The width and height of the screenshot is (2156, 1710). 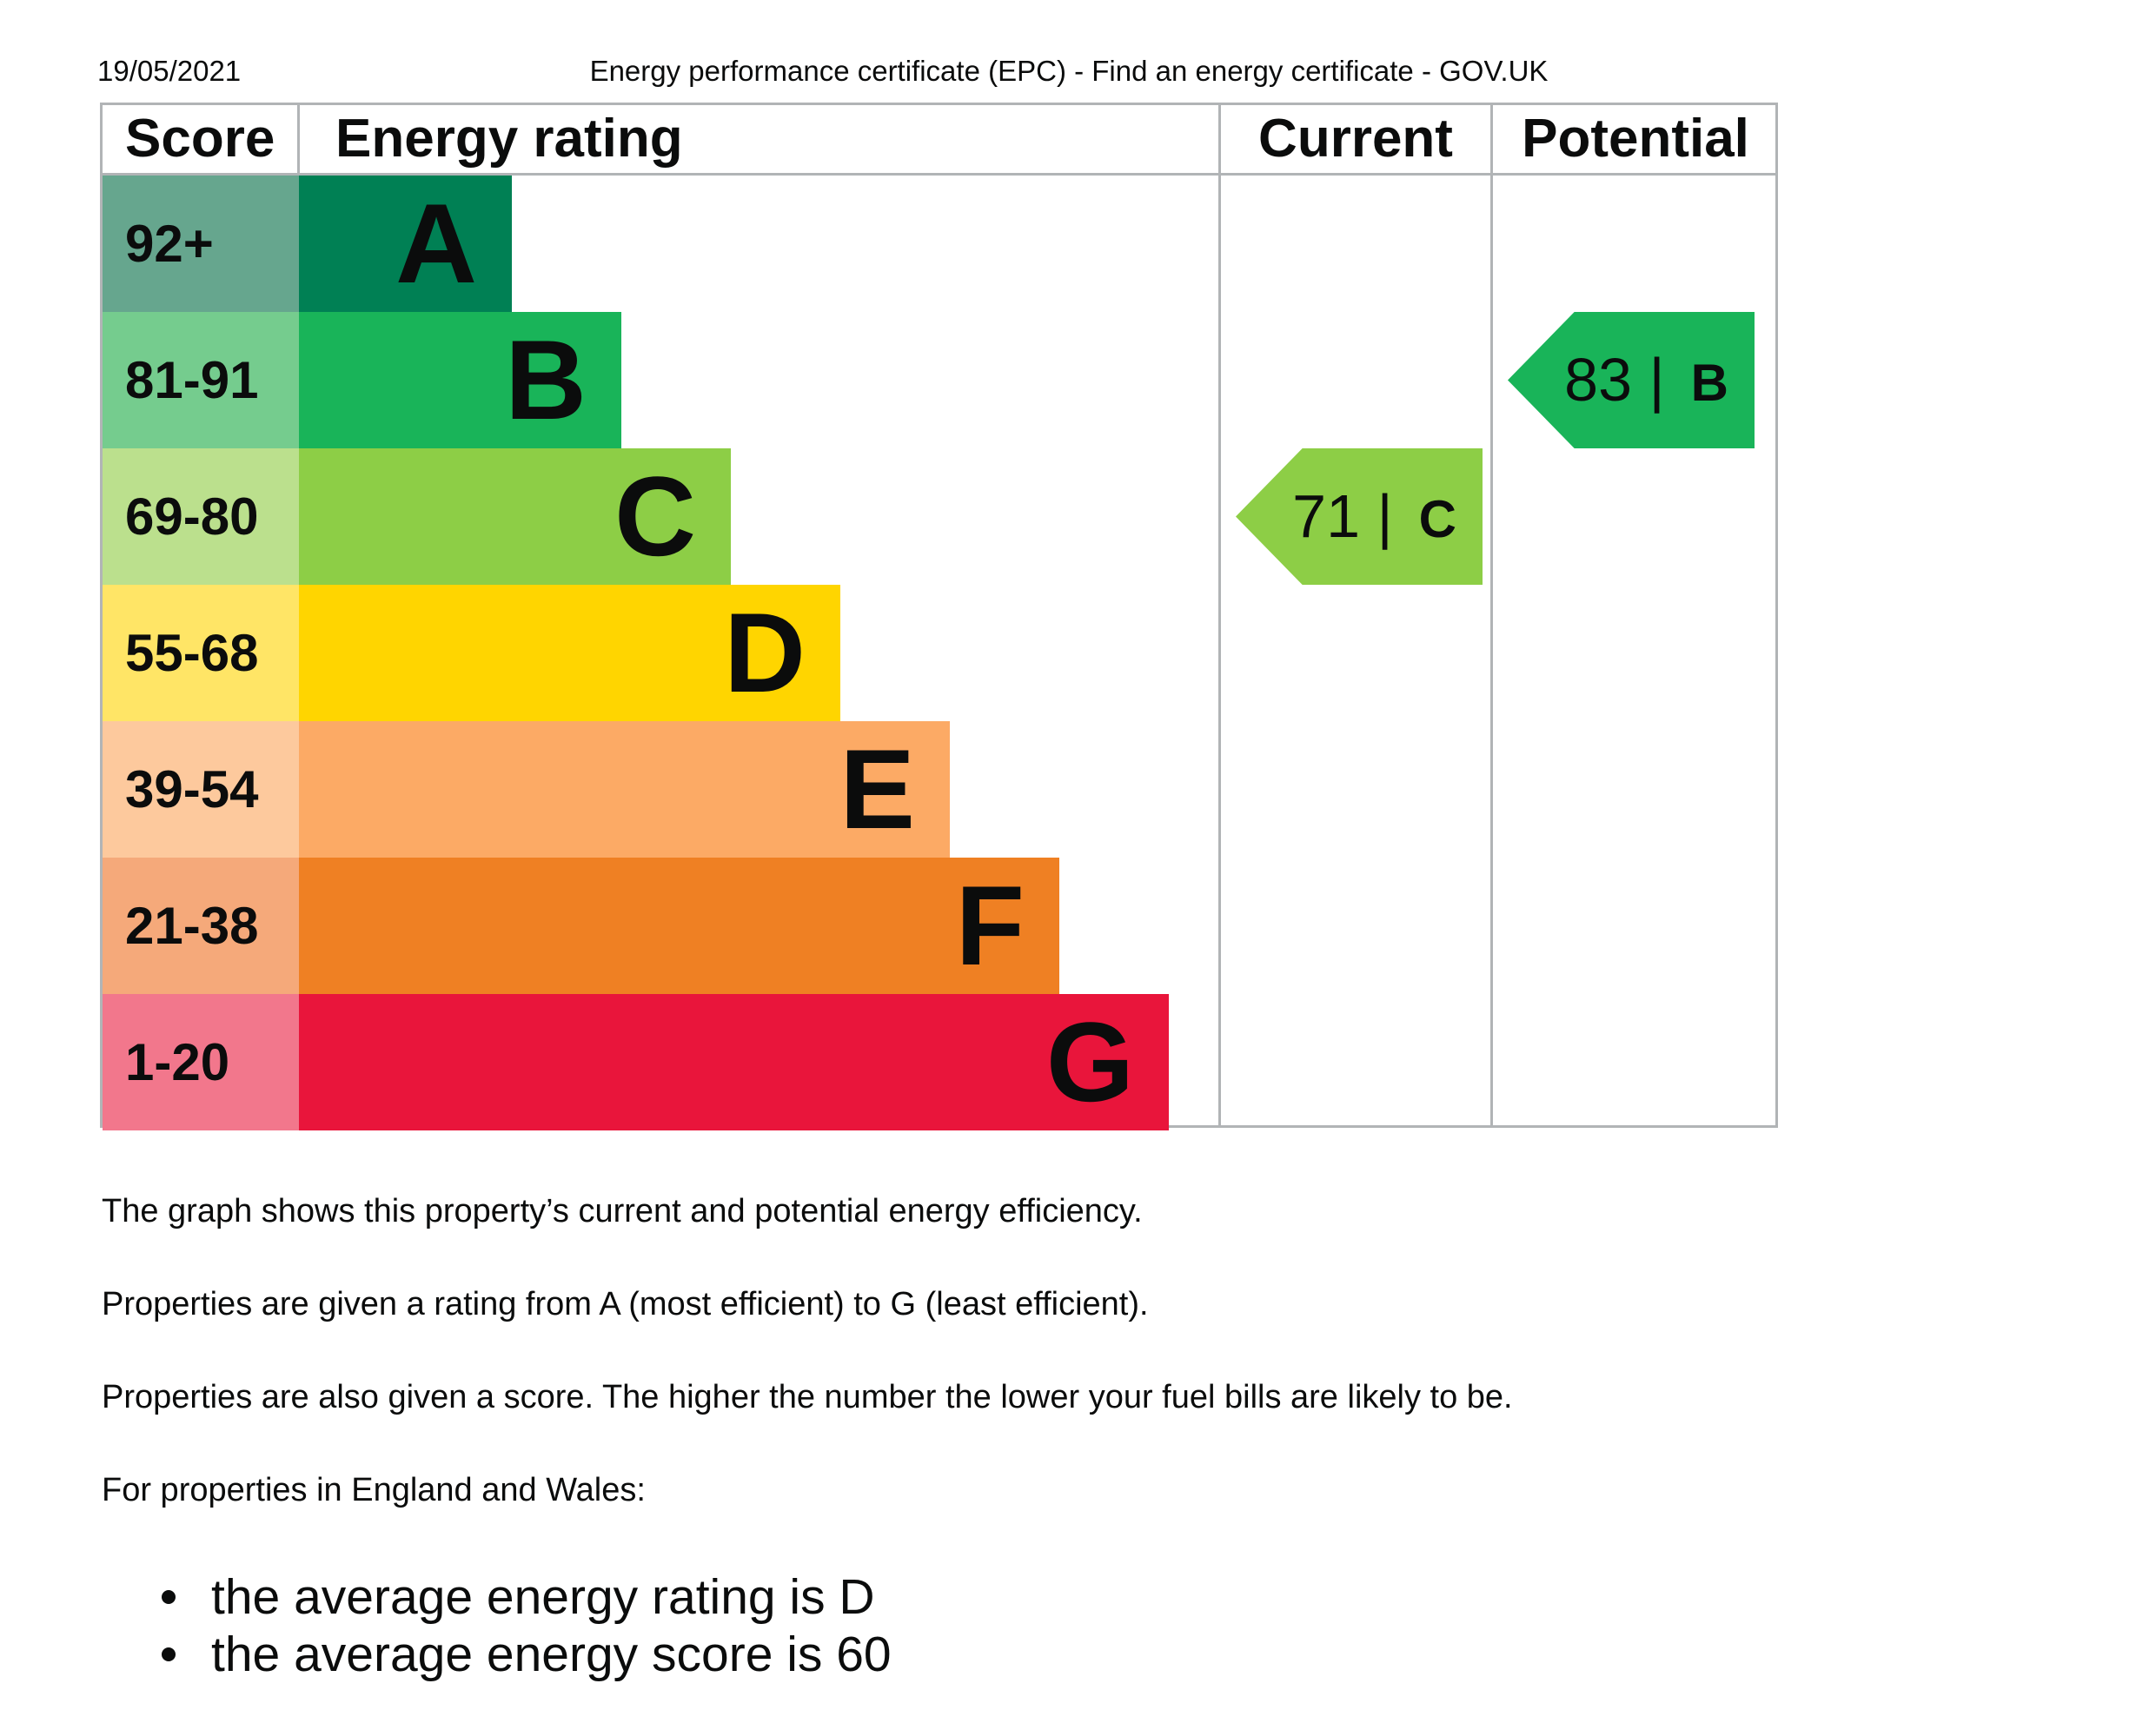 What do you see at coordinates (201, 926) in the screenshot?
I see `score-range-f: 21-38` at bounding box center [201, 926].